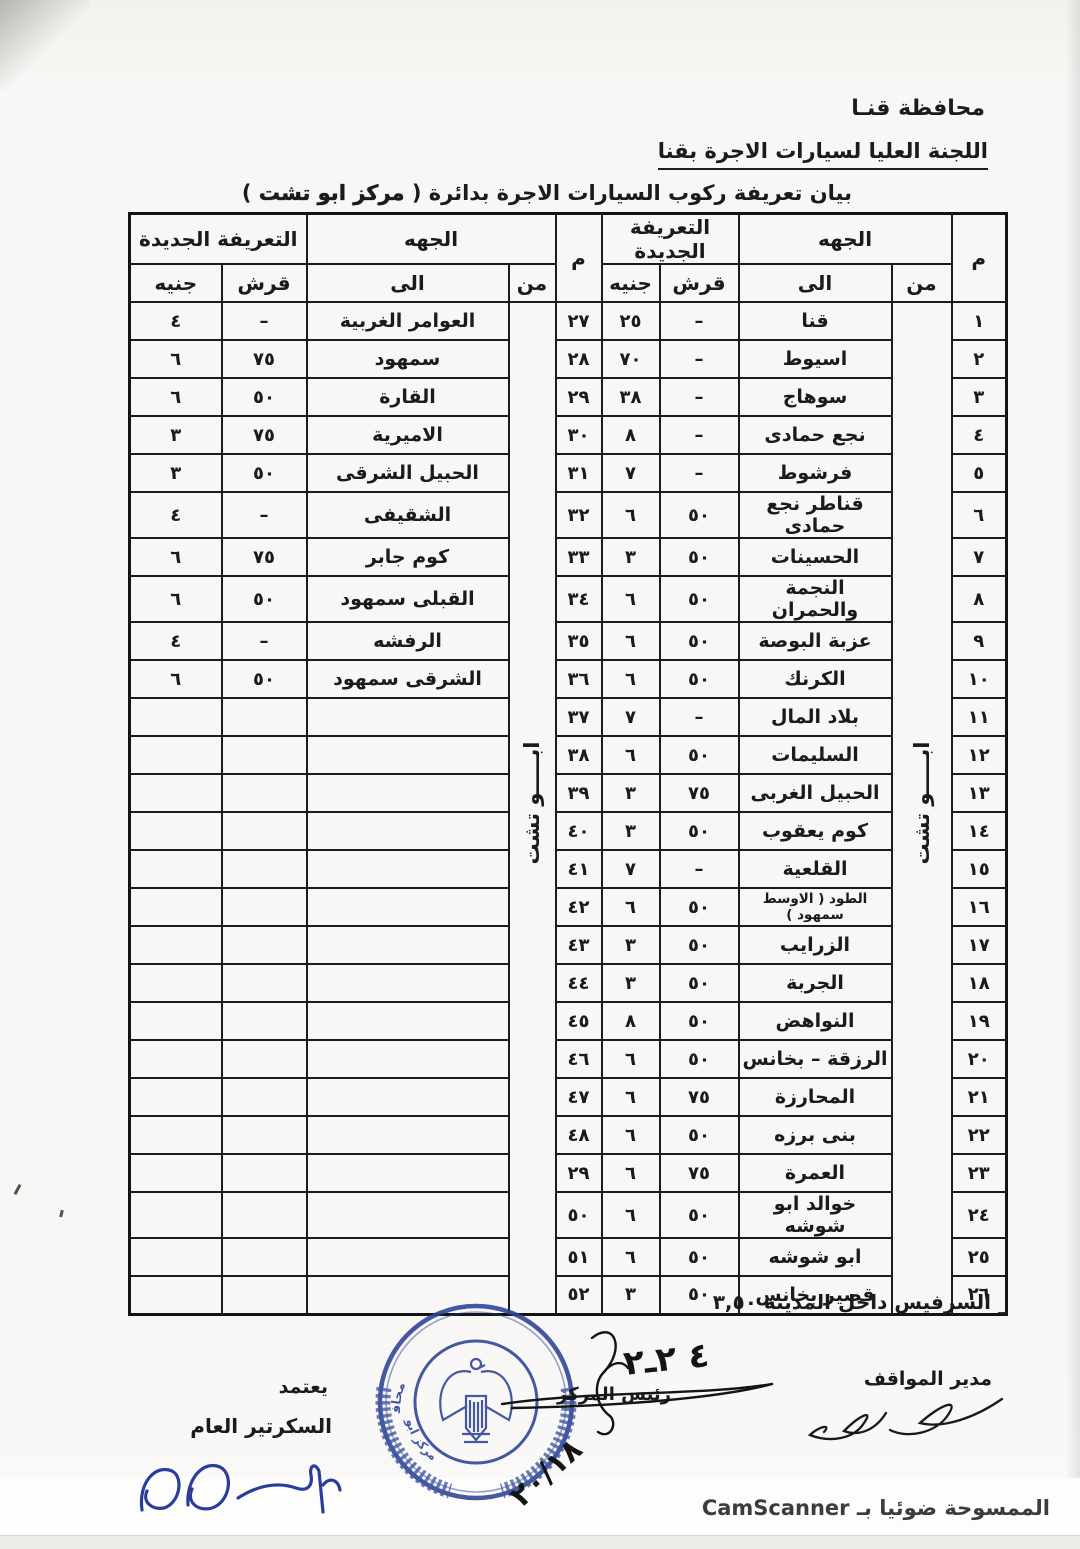 The height and width of the screenshot is (1549, 1080). I want to click on col-header-qirsh-left: قرش, so click(264, 283).